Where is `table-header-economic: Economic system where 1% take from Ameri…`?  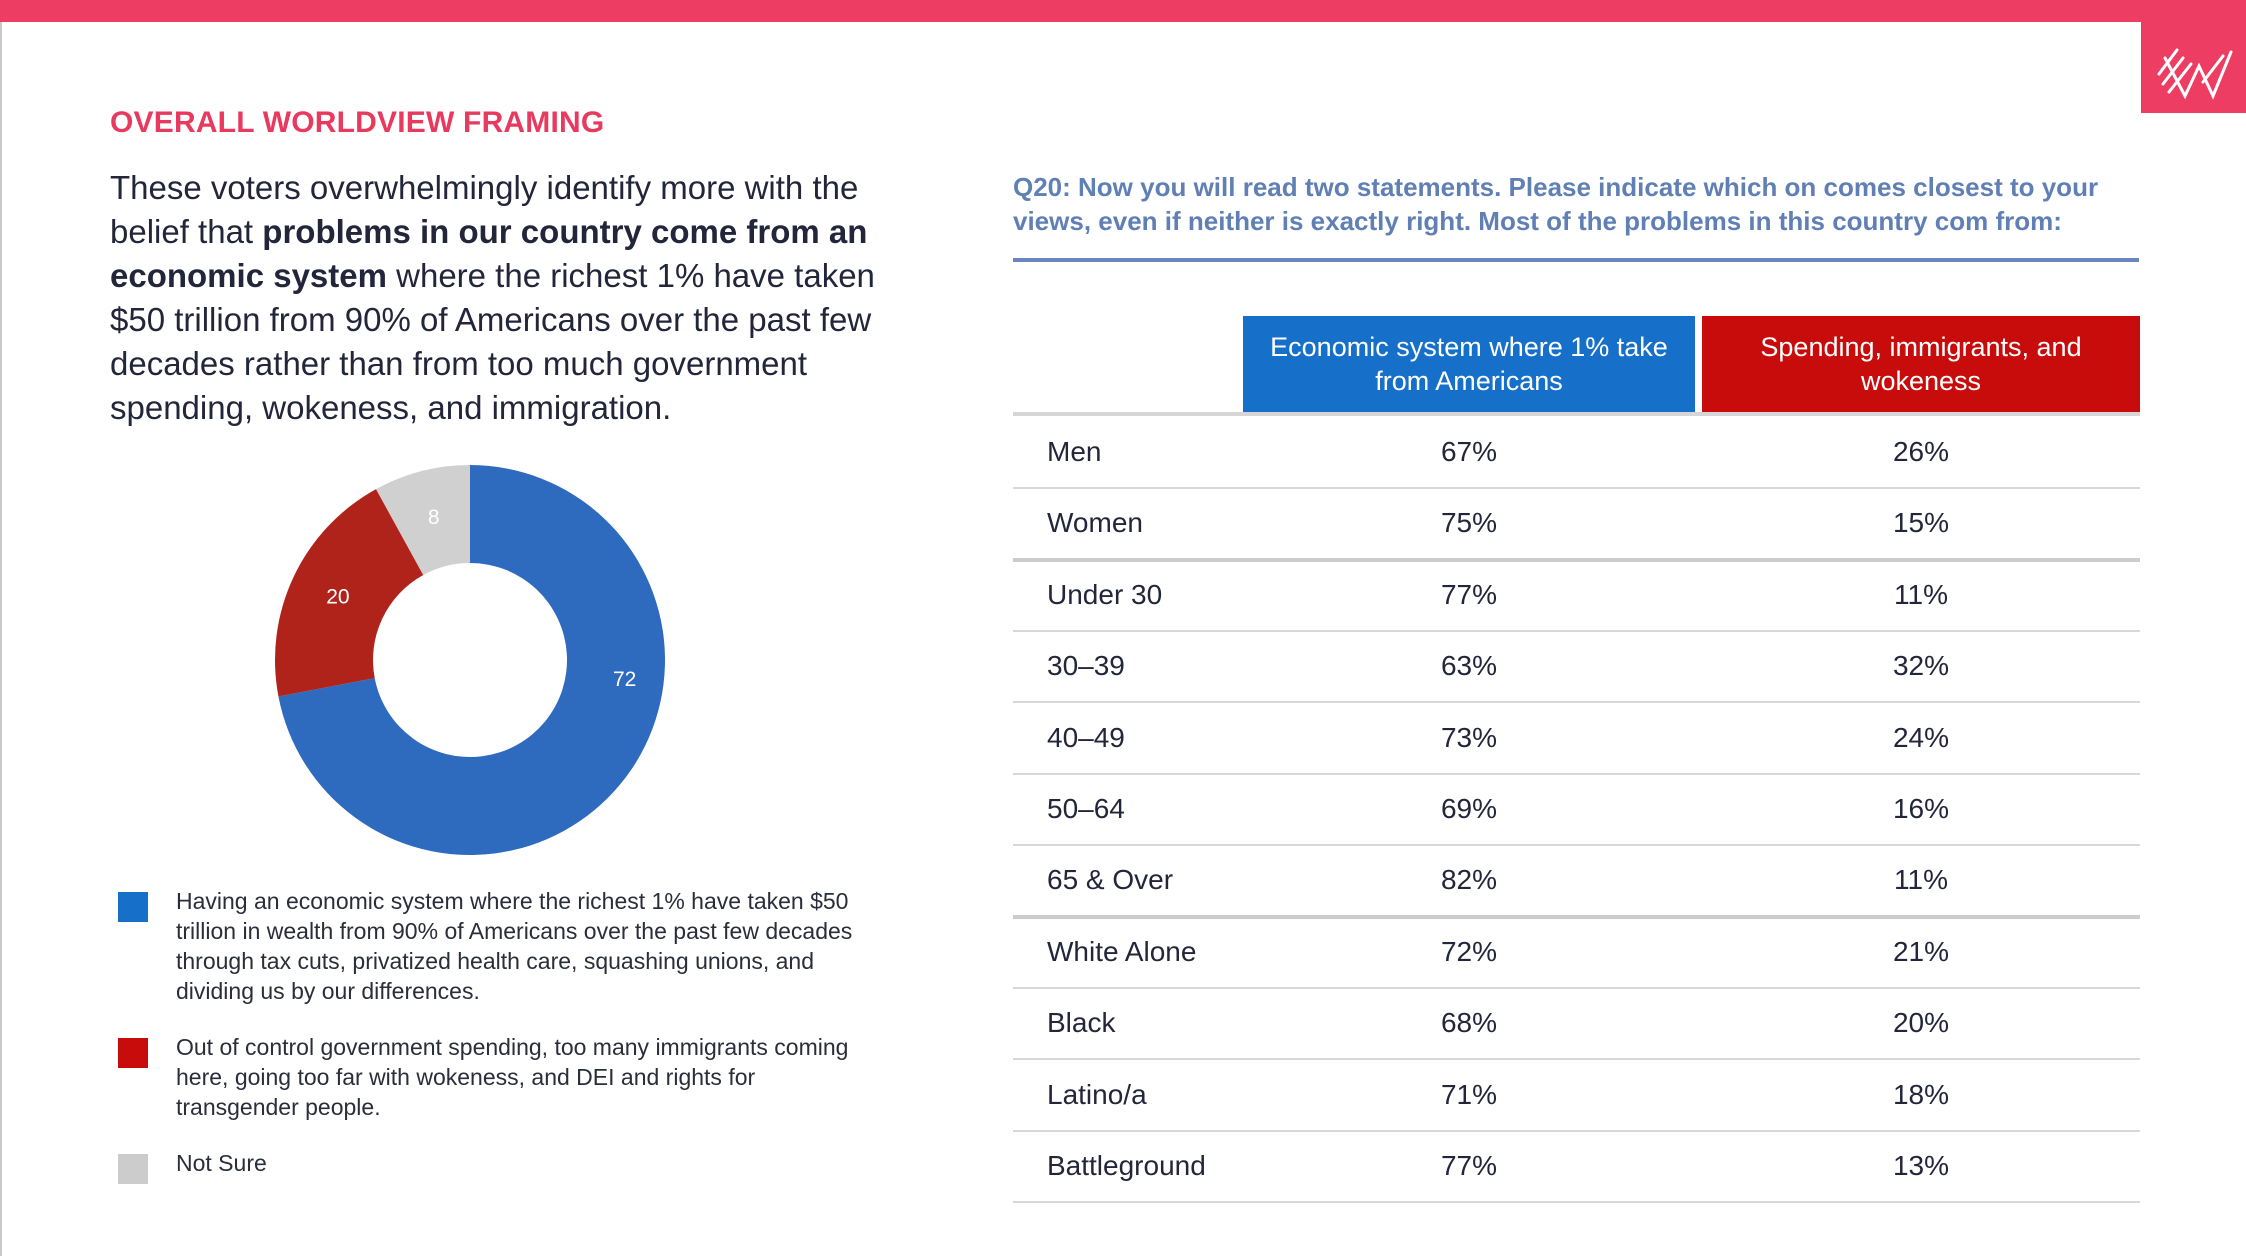 table-header-economic: Economic system where 1% take from Ameri… is located at coordinates (1469, 364).